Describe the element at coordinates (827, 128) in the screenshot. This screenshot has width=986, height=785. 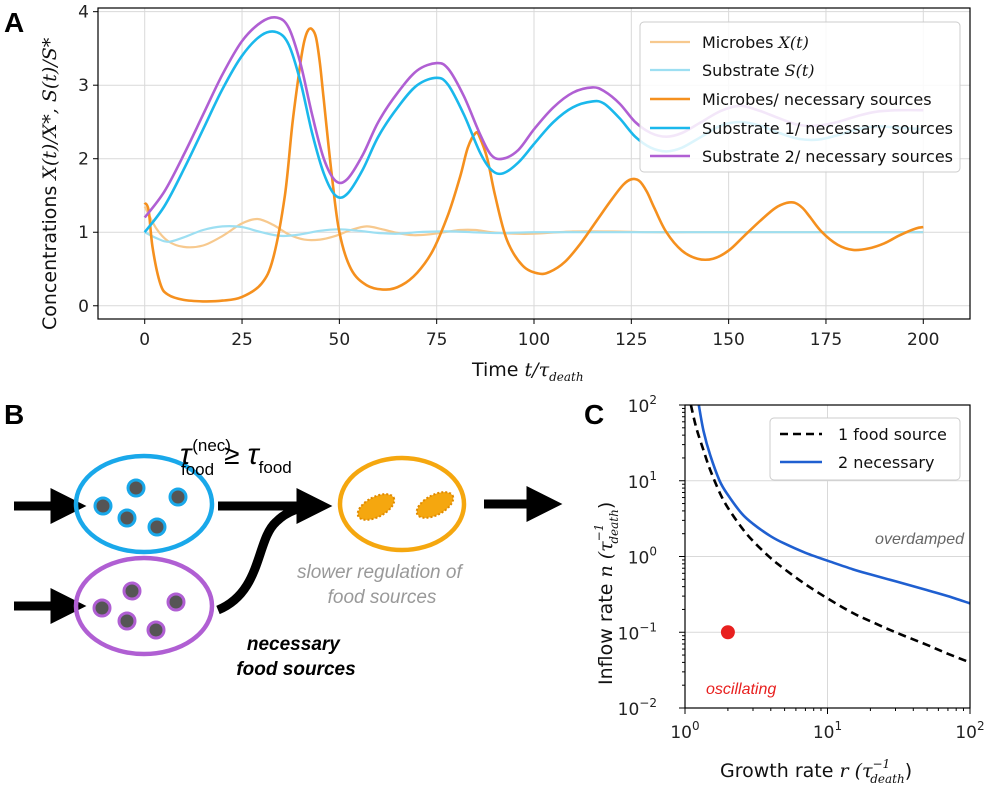
I see `legend-label-substrate1: Substrate 1/ necessary sources` at that location.